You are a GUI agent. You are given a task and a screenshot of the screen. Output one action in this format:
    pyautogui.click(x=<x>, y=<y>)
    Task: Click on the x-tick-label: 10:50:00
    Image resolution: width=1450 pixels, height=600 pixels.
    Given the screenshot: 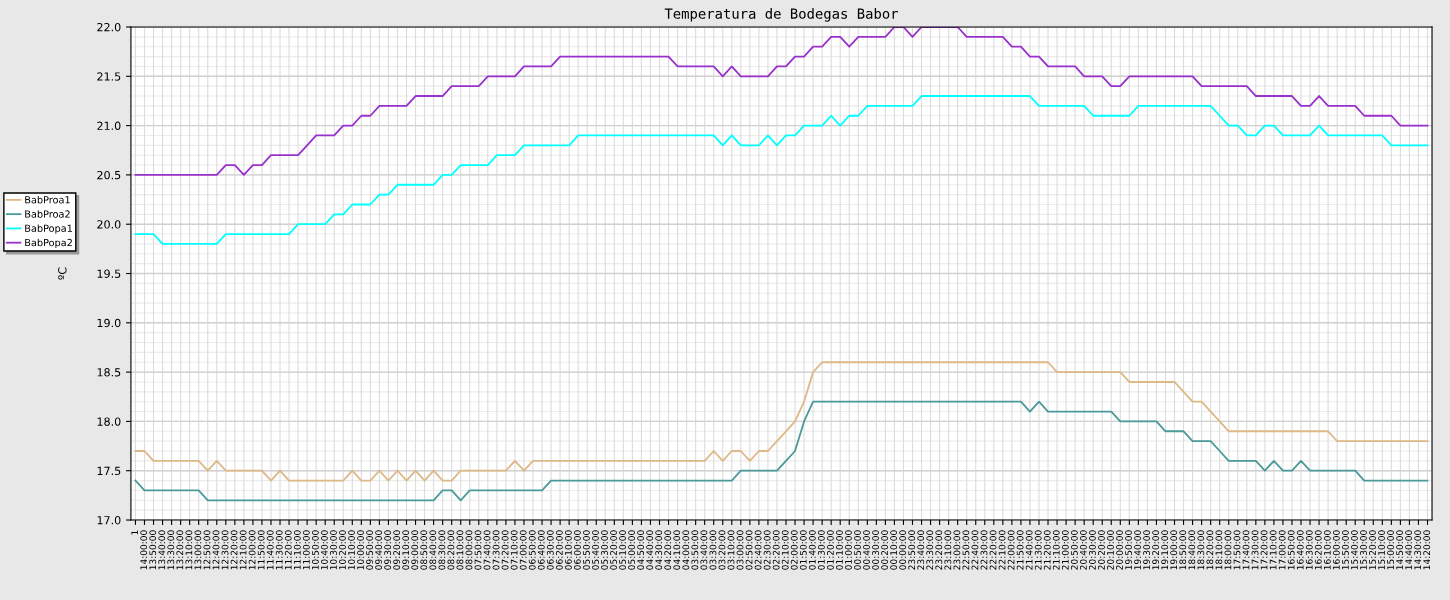 What is the action you would take?
    pyautogui.click(x=315, y=550)
    